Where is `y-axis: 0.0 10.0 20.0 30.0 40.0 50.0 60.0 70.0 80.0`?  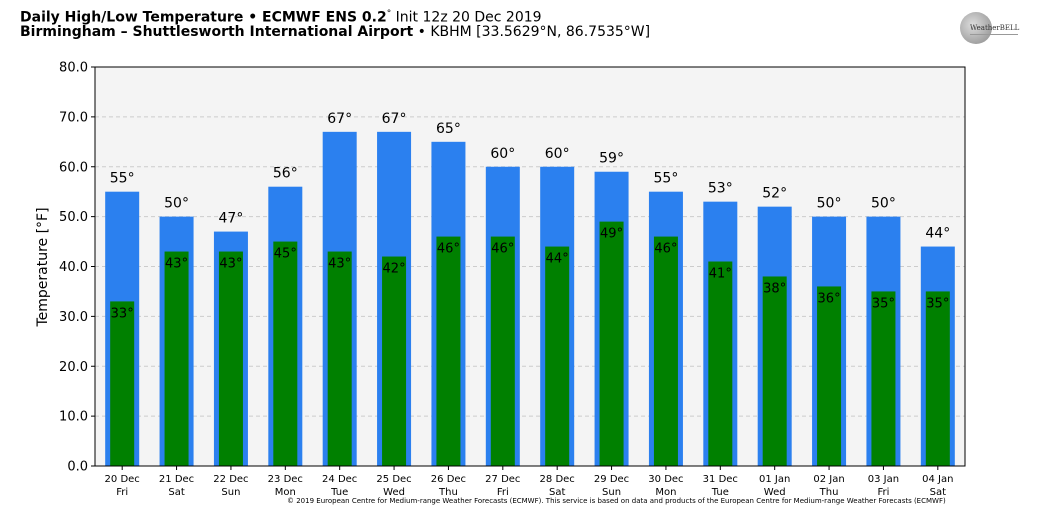 y-axis: 0.0 10.0 20.0 30.0 40.0 50.0 60.0 70.0 80.0 is located at coordinates (77, 268).